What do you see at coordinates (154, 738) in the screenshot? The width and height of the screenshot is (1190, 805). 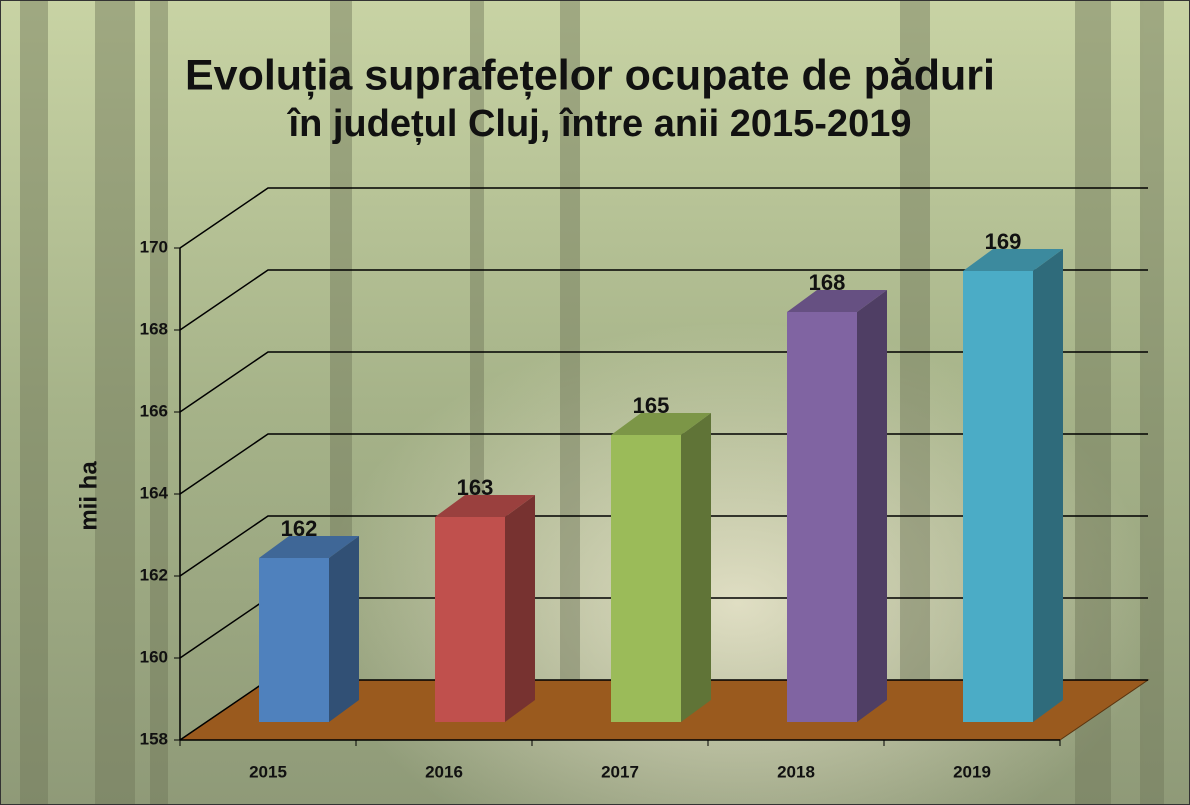 I see `y-tick-label: 158` at bounding box center [154, 738].